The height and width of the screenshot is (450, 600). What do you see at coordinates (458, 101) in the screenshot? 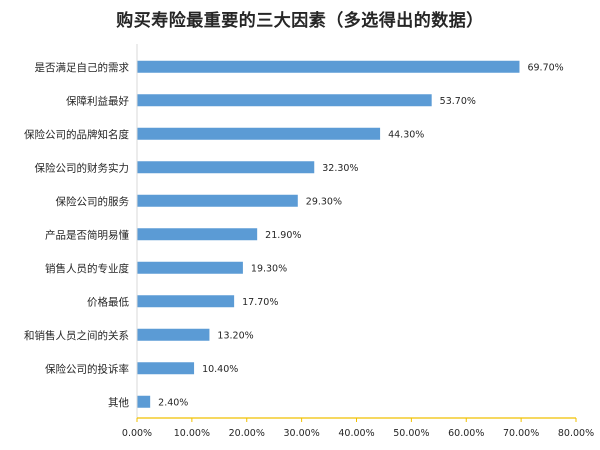
I see `value-label: 53.70%` at bounding box center [458, 101].